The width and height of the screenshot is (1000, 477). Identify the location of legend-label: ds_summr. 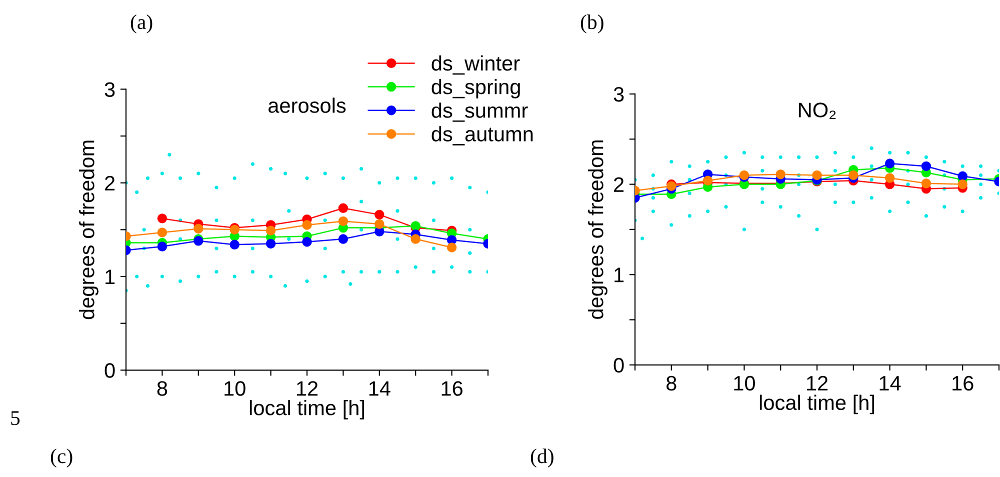
(480, 112).